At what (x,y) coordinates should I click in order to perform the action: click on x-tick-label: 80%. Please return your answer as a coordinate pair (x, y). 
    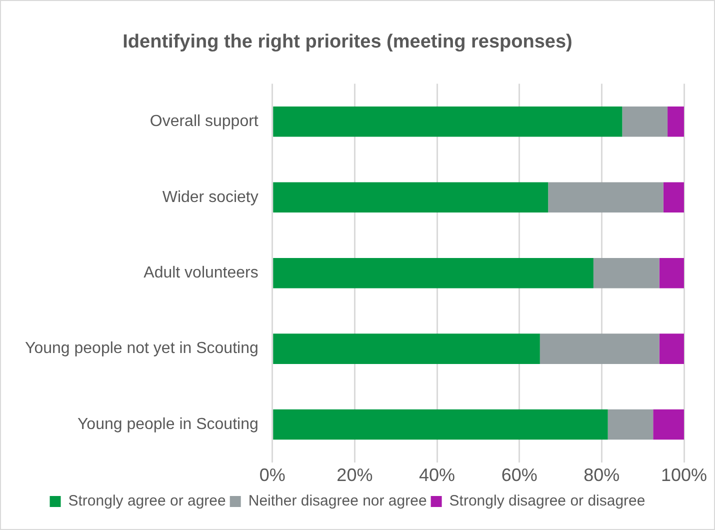
    Looking at the image, I should click on (602, 475).